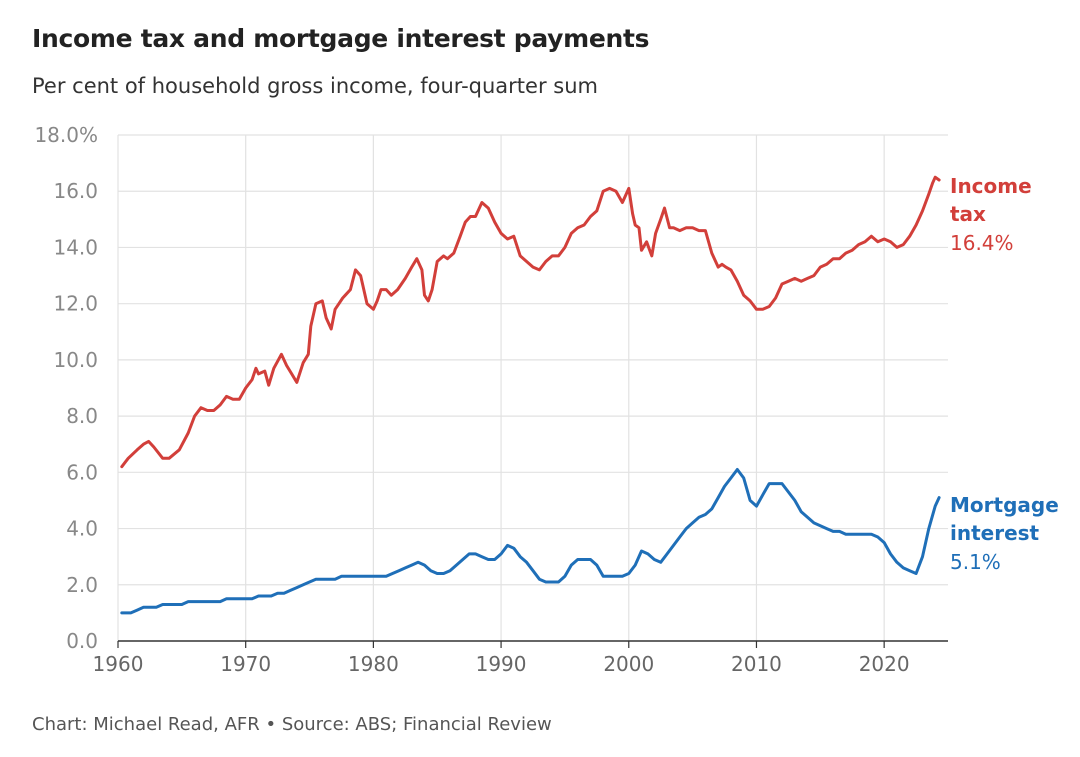 Image resolution: width=1080 pixels, height=757 pixels. What do you see at coordinates (1004, 374) in the screenshot?
I see `series-end-labels: Income tax 16.4% Mortgage interest 5.1%` at bounding box center [1004, 374].